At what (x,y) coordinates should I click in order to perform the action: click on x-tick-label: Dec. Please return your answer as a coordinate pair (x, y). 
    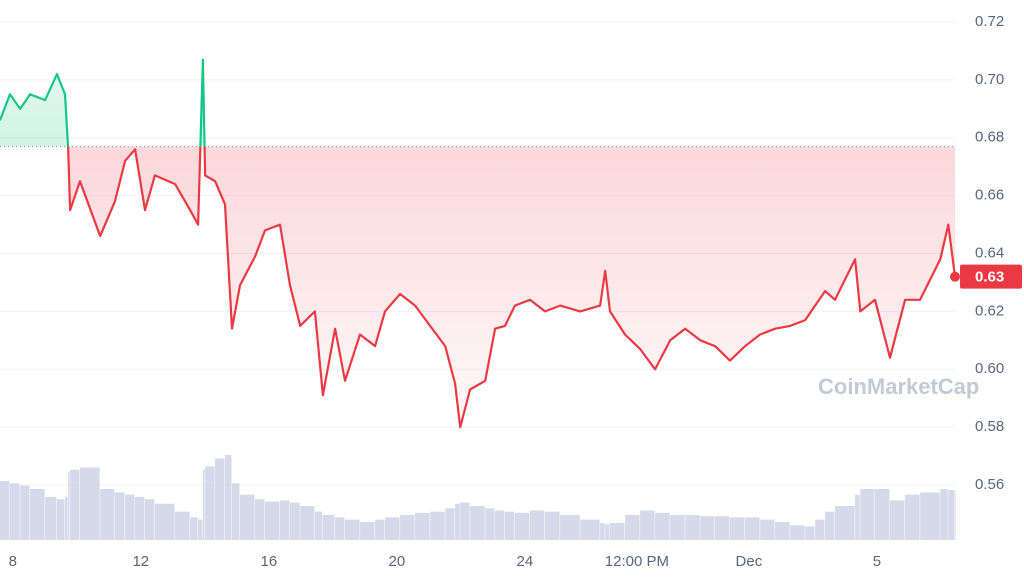
    Looking at the image, I should click on (749, 561).